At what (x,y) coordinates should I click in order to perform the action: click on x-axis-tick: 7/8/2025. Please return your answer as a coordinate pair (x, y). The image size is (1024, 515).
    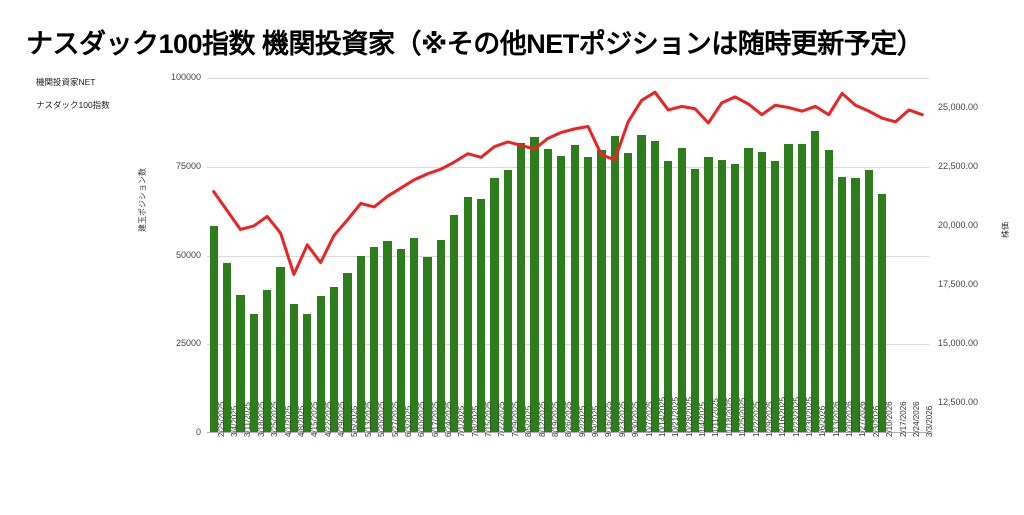
    Looking at the image, I should click on (475, 421).